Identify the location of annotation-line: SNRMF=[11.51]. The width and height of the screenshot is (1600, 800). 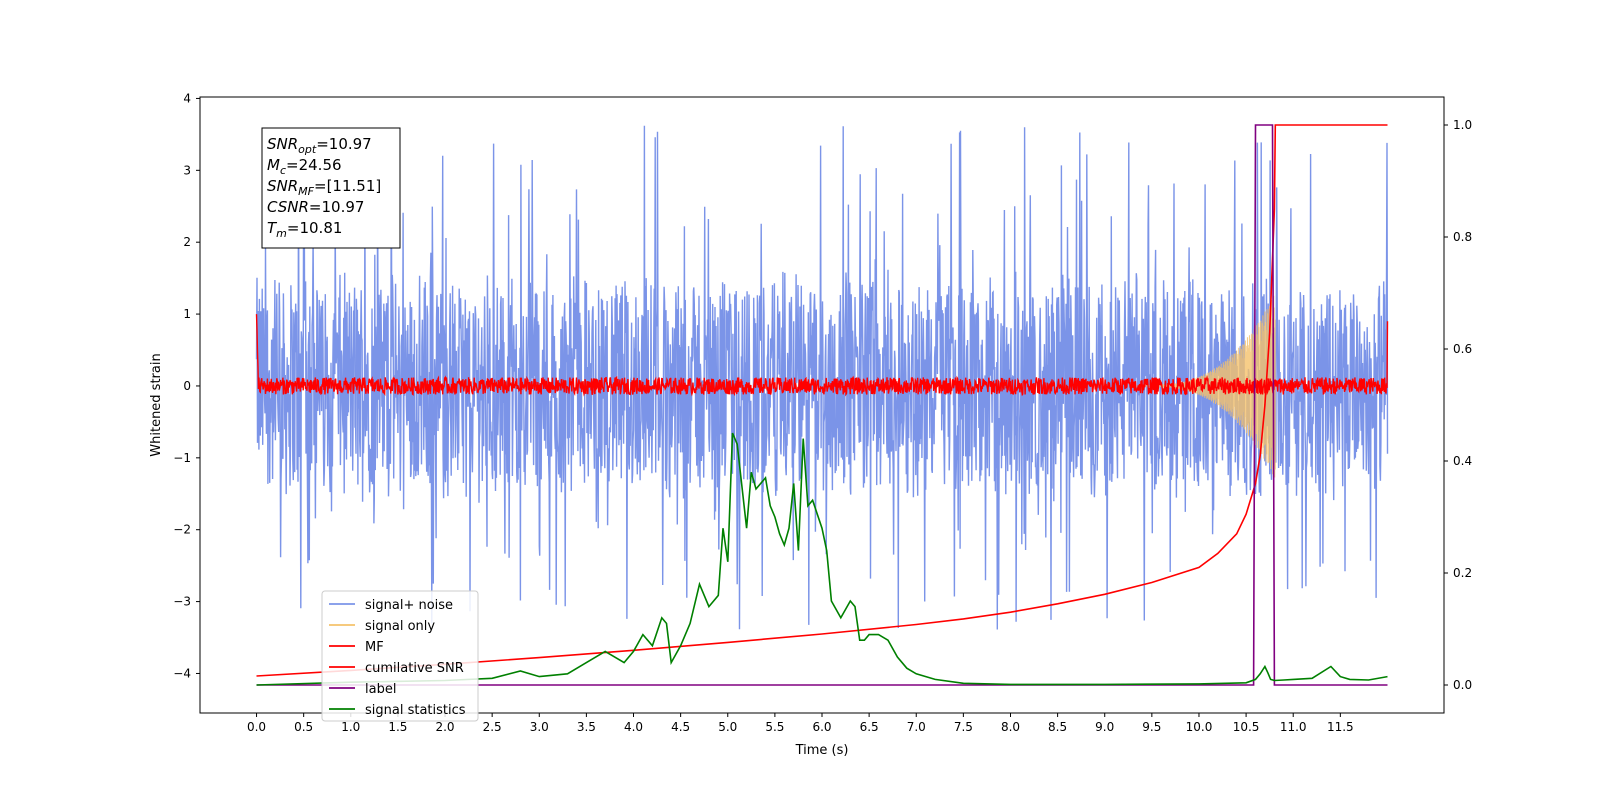
(324, 187).